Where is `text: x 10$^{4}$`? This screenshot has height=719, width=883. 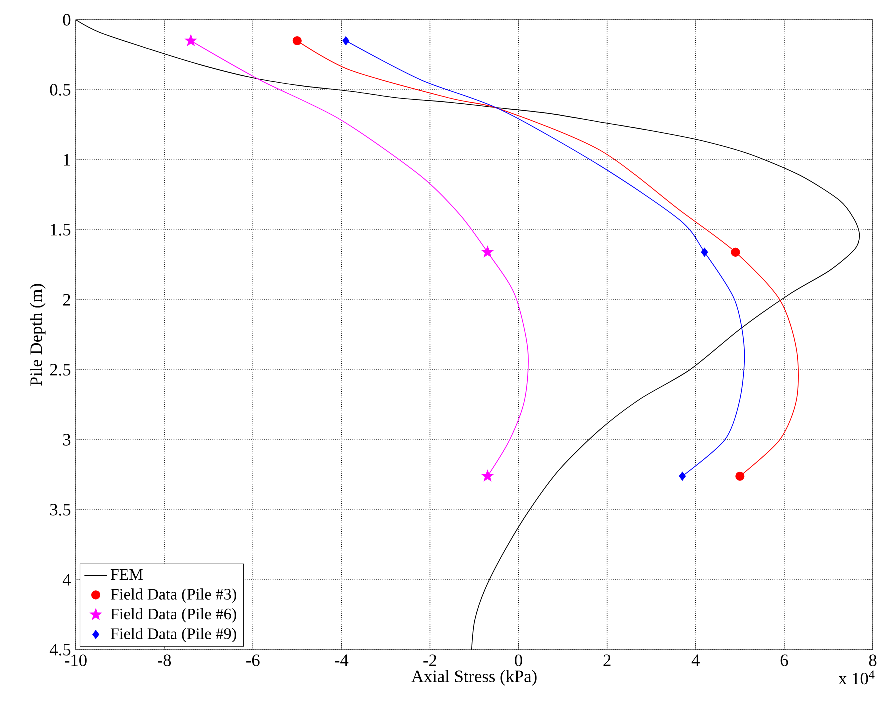 text: x 10$^{4}$ is located at coordinates (856, 677).